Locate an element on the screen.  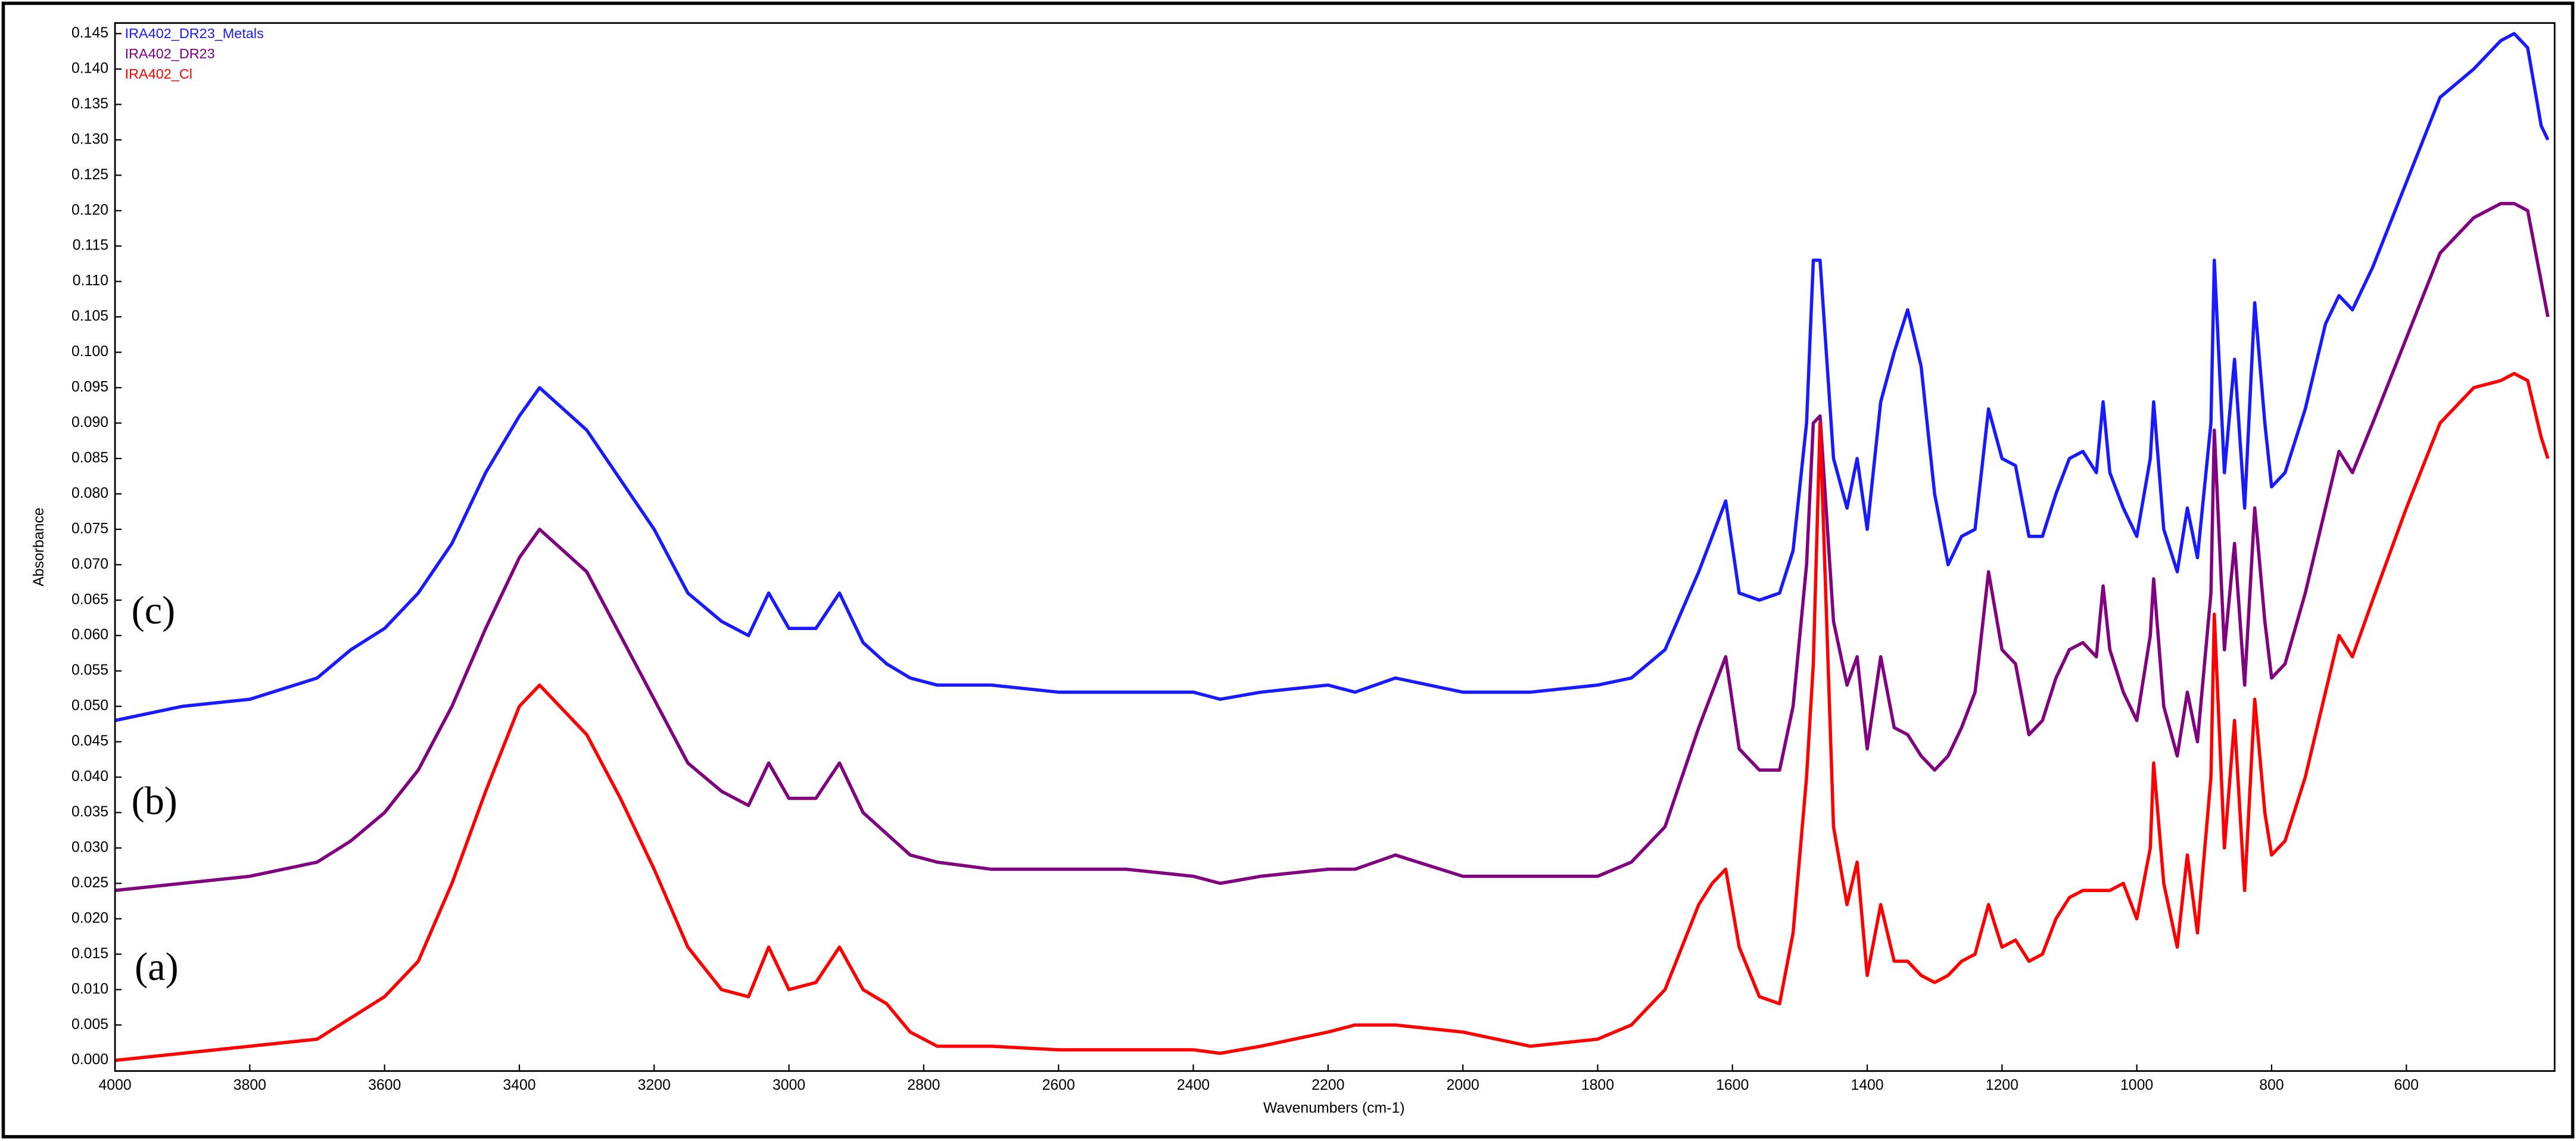
y-tick-label: 0.100 is located at coordinates (89, 352).